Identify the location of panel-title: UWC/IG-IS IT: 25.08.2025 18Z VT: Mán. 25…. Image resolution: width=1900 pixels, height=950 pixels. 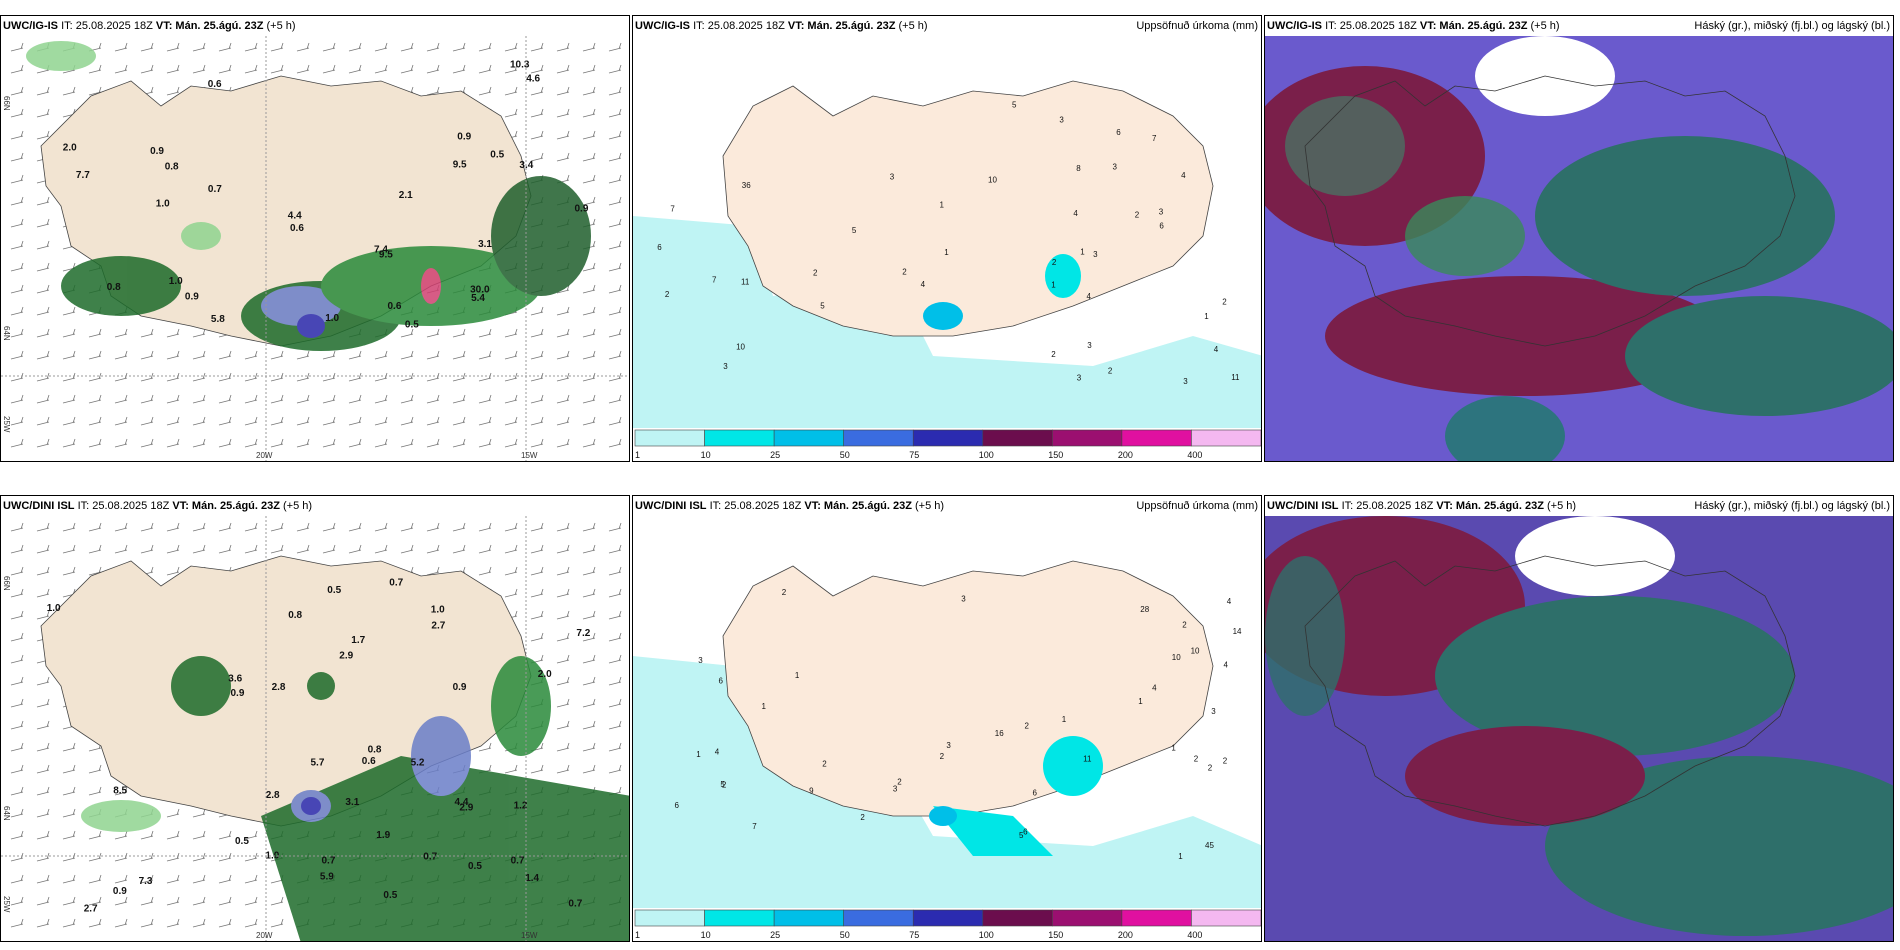
(149, 26).